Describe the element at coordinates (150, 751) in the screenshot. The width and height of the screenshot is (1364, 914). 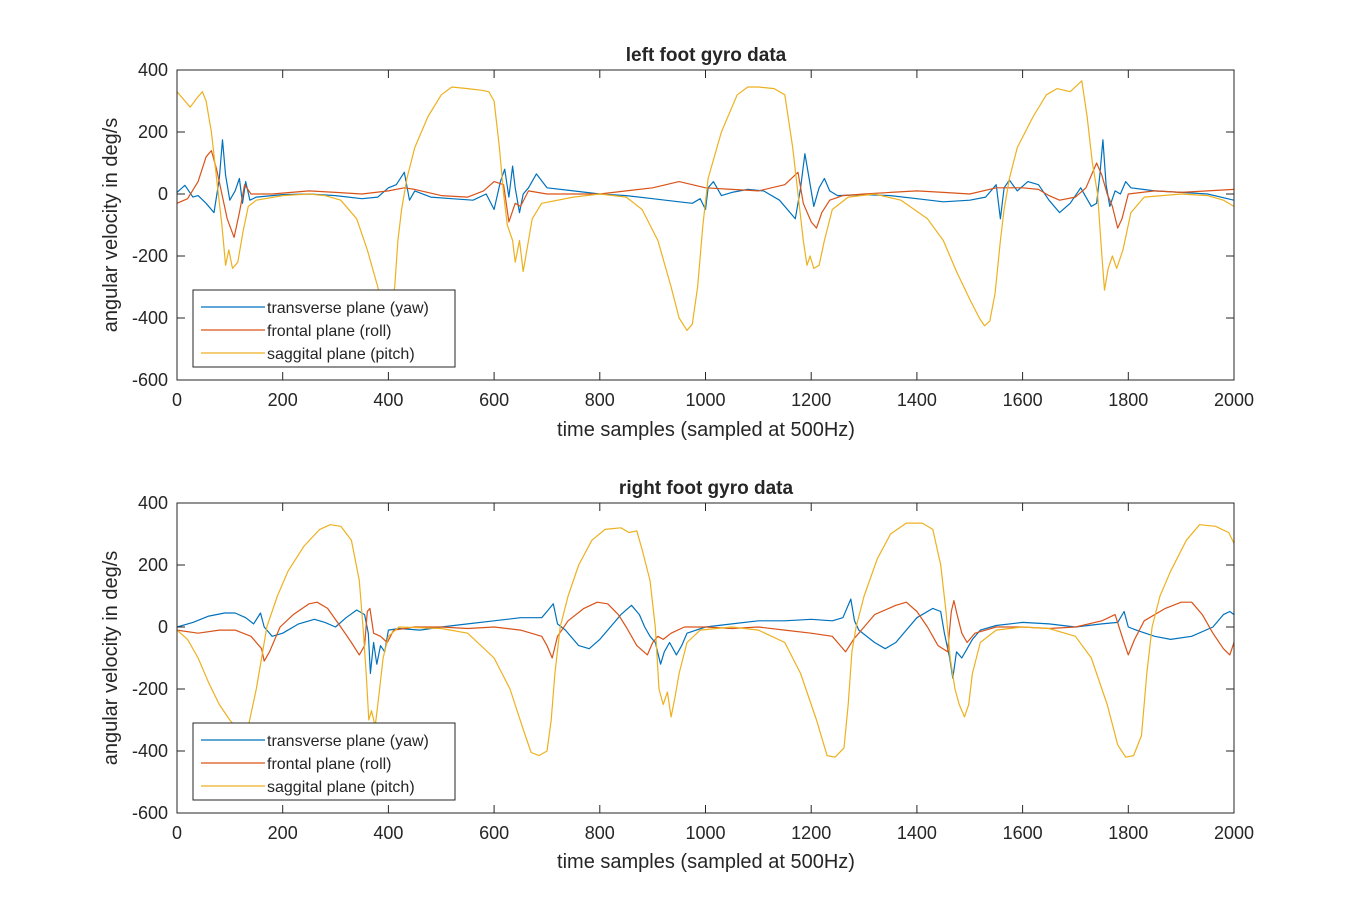
I see `y-tick-label-right: -400` at that location.